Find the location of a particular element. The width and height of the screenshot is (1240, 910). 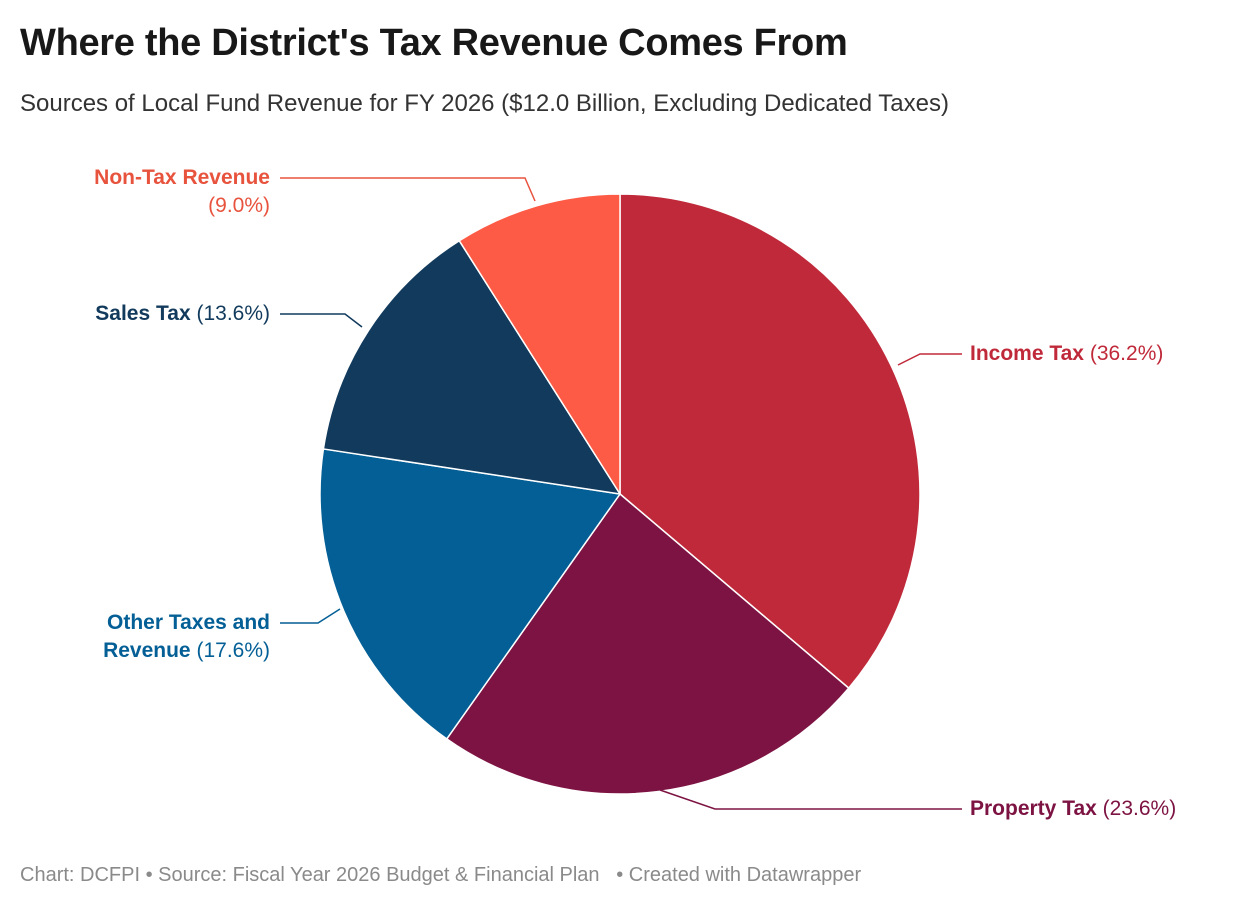

label-sales-tax: Sales Tax (13.6%) is located at coordinates (182, 314).